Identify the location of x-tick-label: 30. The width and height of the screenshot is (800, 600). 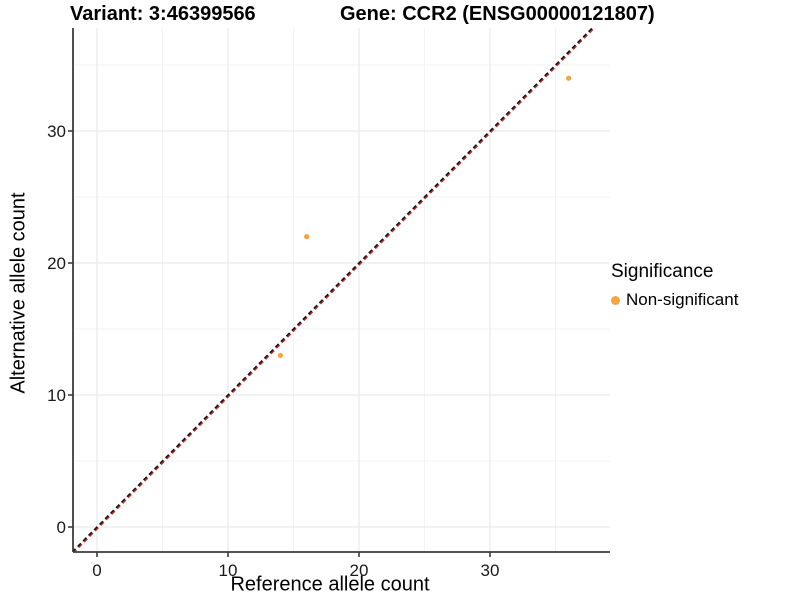
(490, 570).